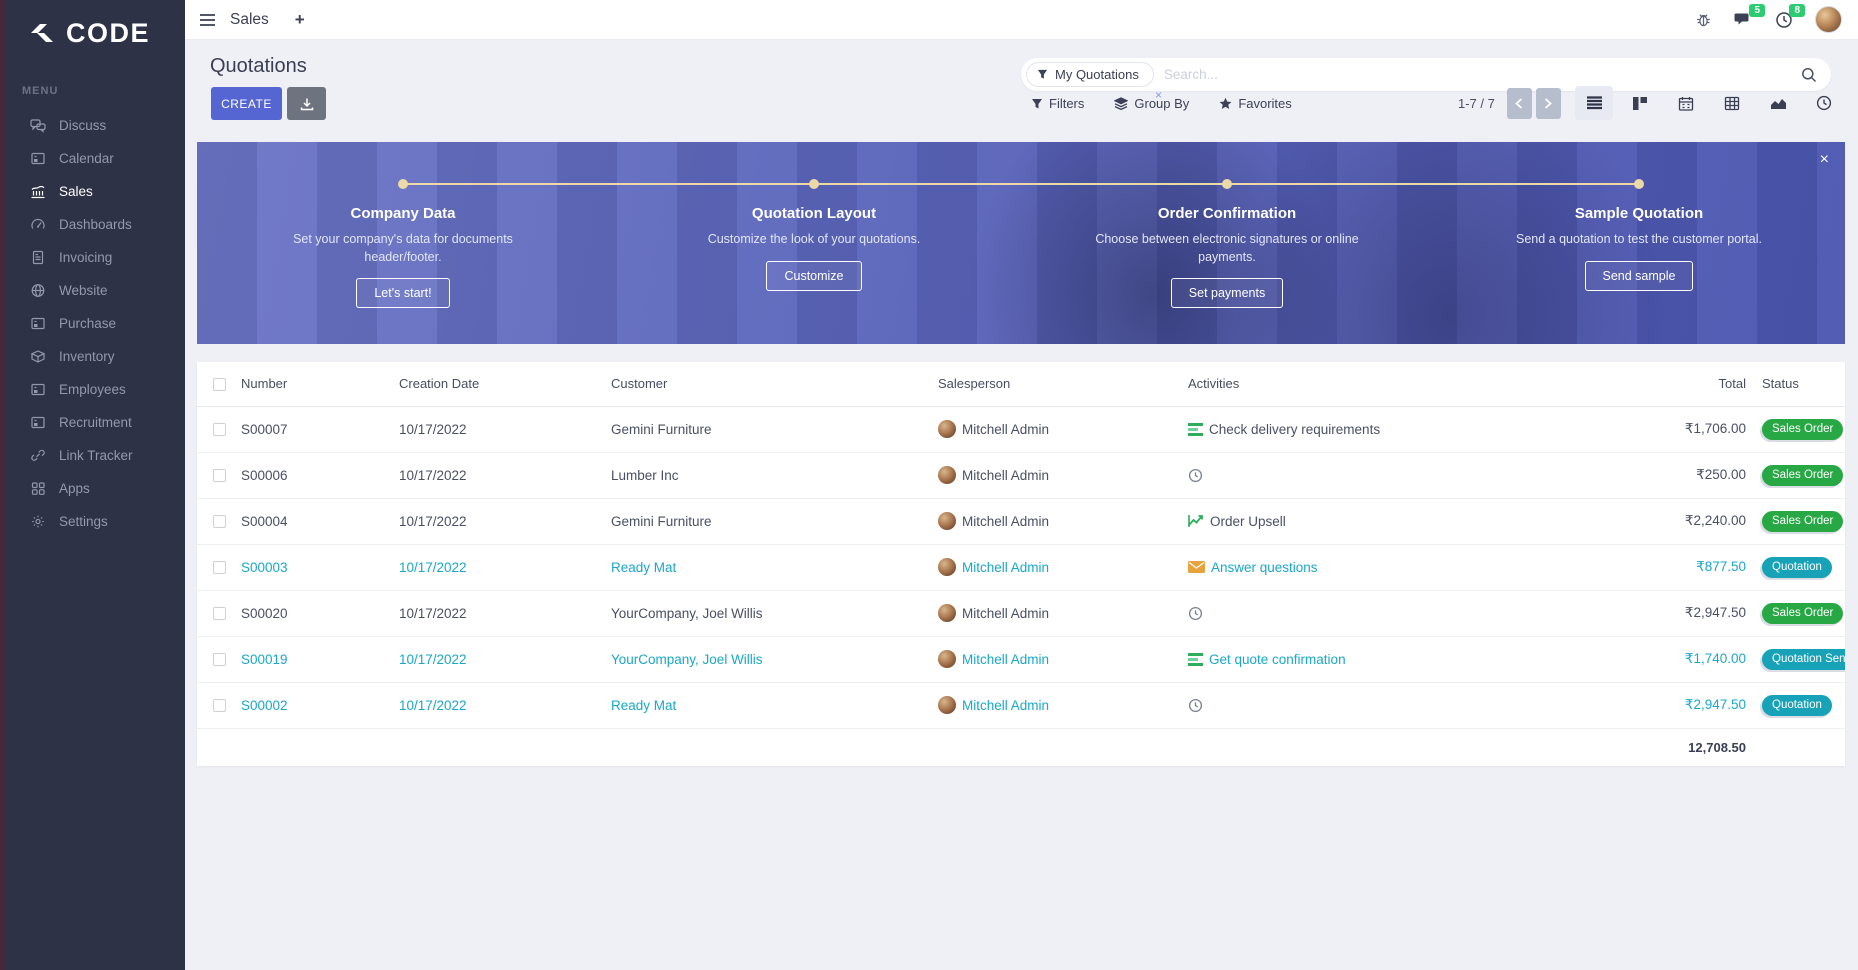 Image resolution: width=1858 pixels, height=970 pixels. Describe the element at coordinates (1227, 293) in the screenshot. I see `set-payments-button: Set payments` at that location.